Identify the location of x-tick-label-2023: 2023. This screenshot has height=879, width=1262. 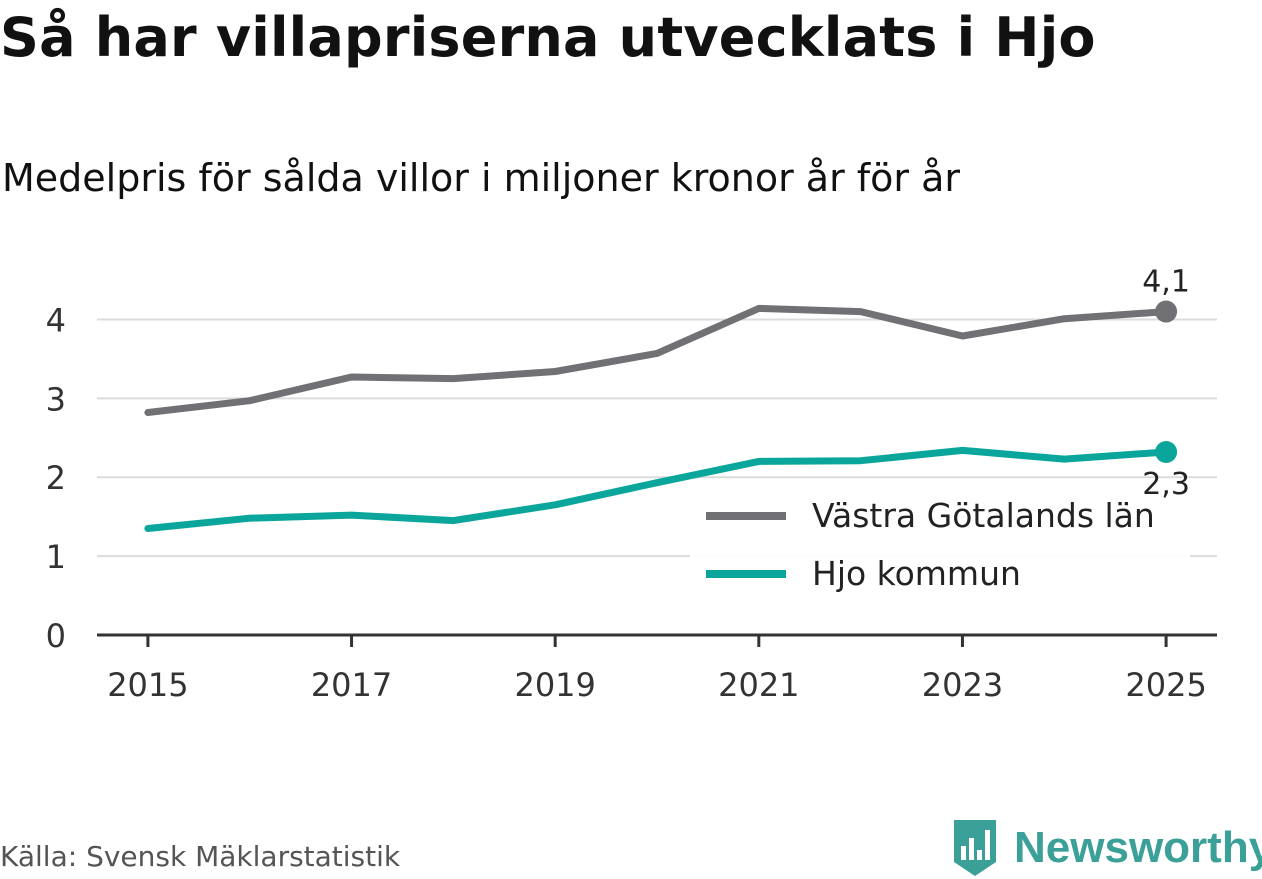
(962, 685).